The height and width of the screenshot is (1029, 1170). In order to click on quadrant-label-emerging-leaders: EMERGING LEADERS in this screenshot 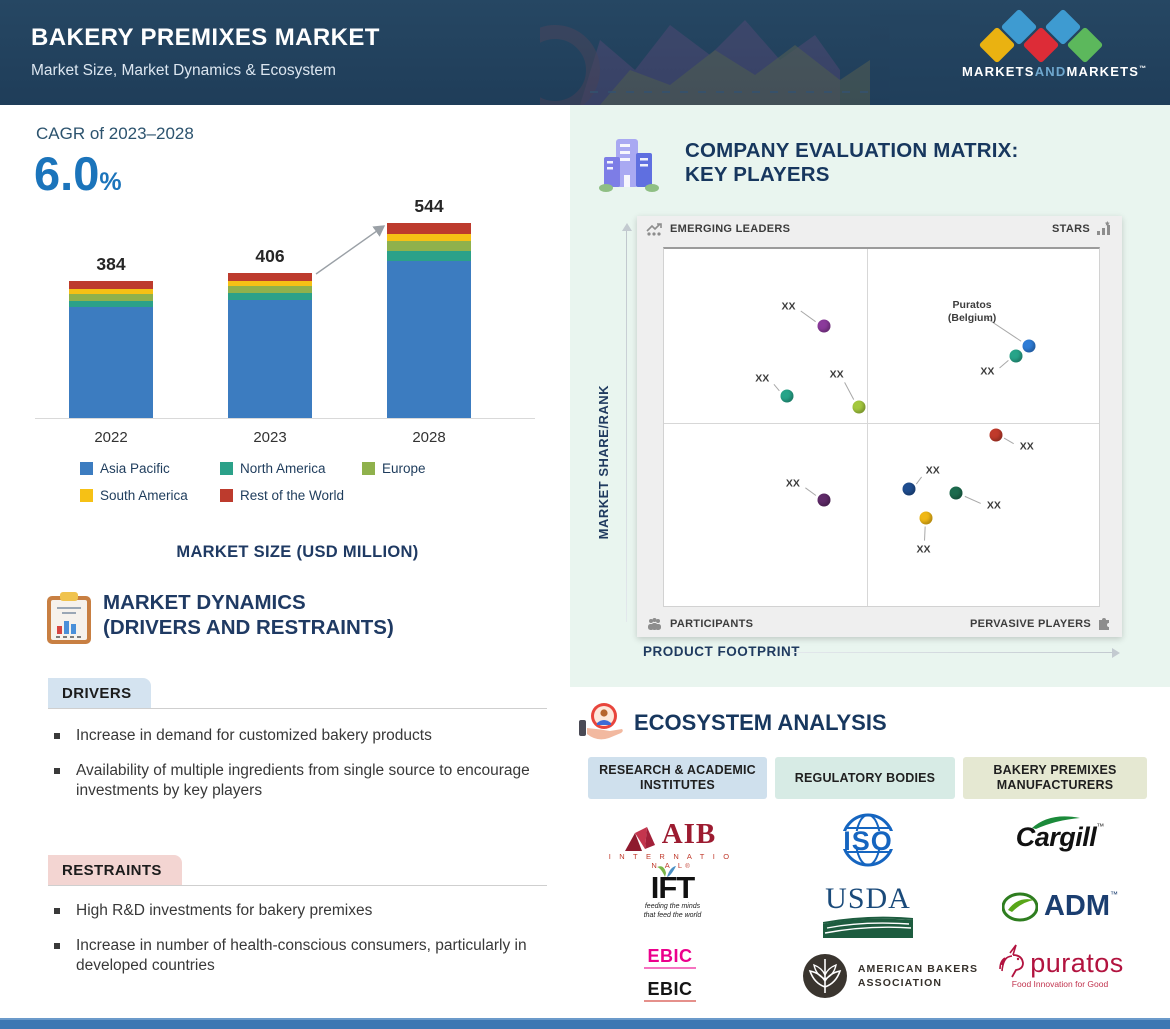, I will do `click(730, 229)`.